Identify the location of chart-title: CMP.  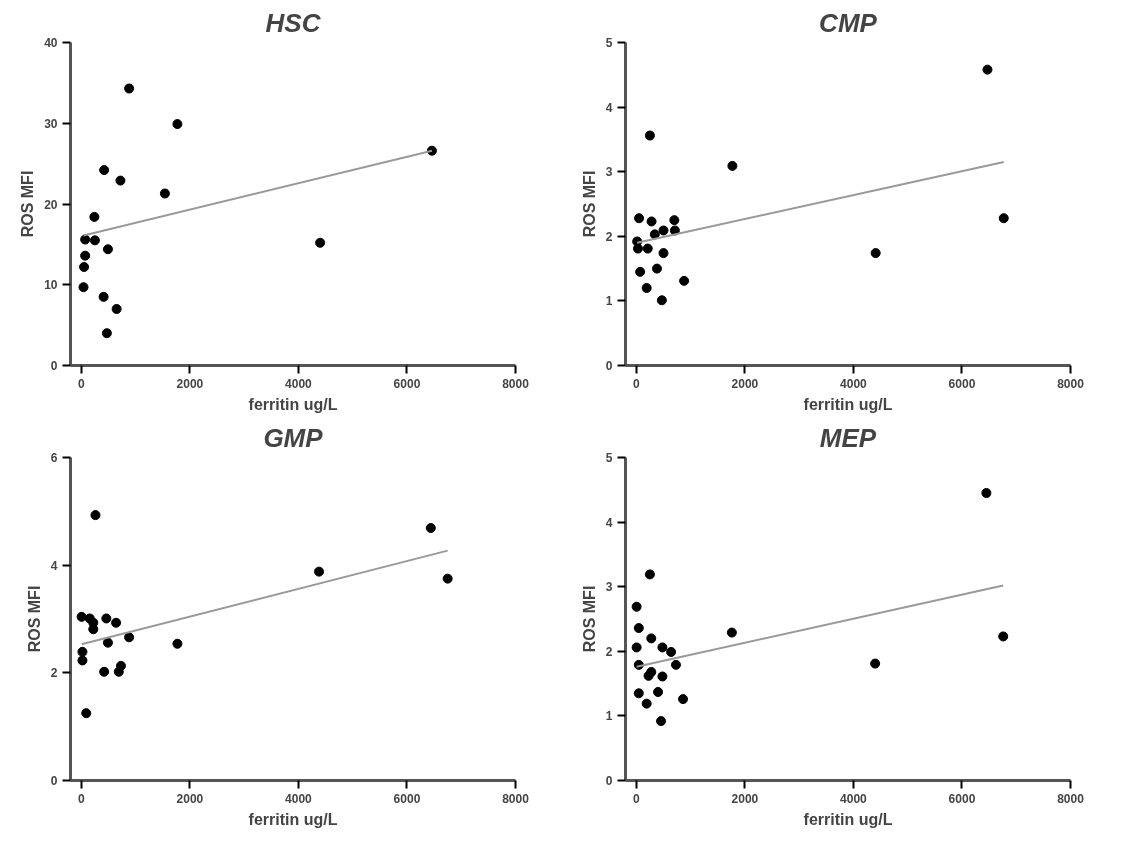
(848, 22).